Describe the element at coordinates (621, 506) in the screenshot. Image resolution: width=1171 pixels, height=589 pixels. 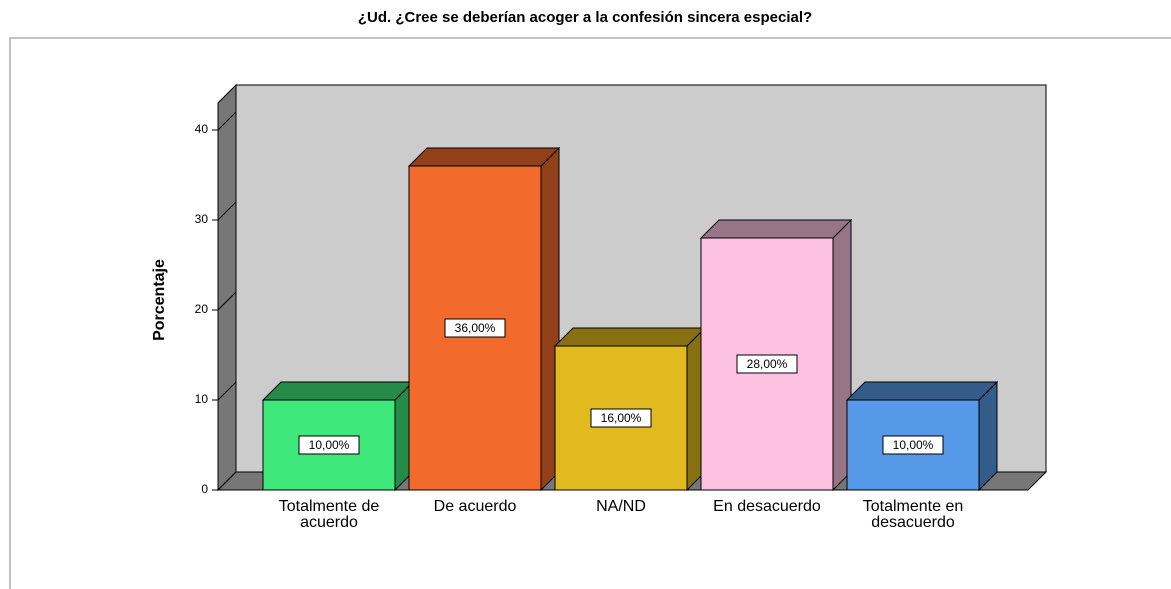
I see `x-tick-label: NA/ND` at that location.